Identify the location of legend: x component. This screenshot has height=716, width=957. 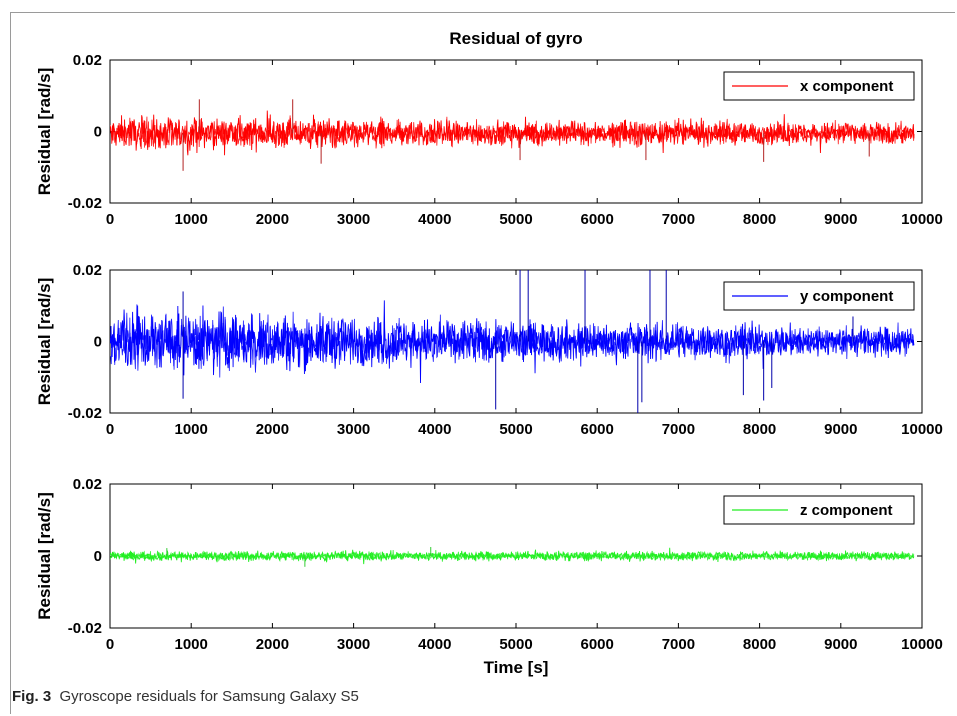
(819, 86).